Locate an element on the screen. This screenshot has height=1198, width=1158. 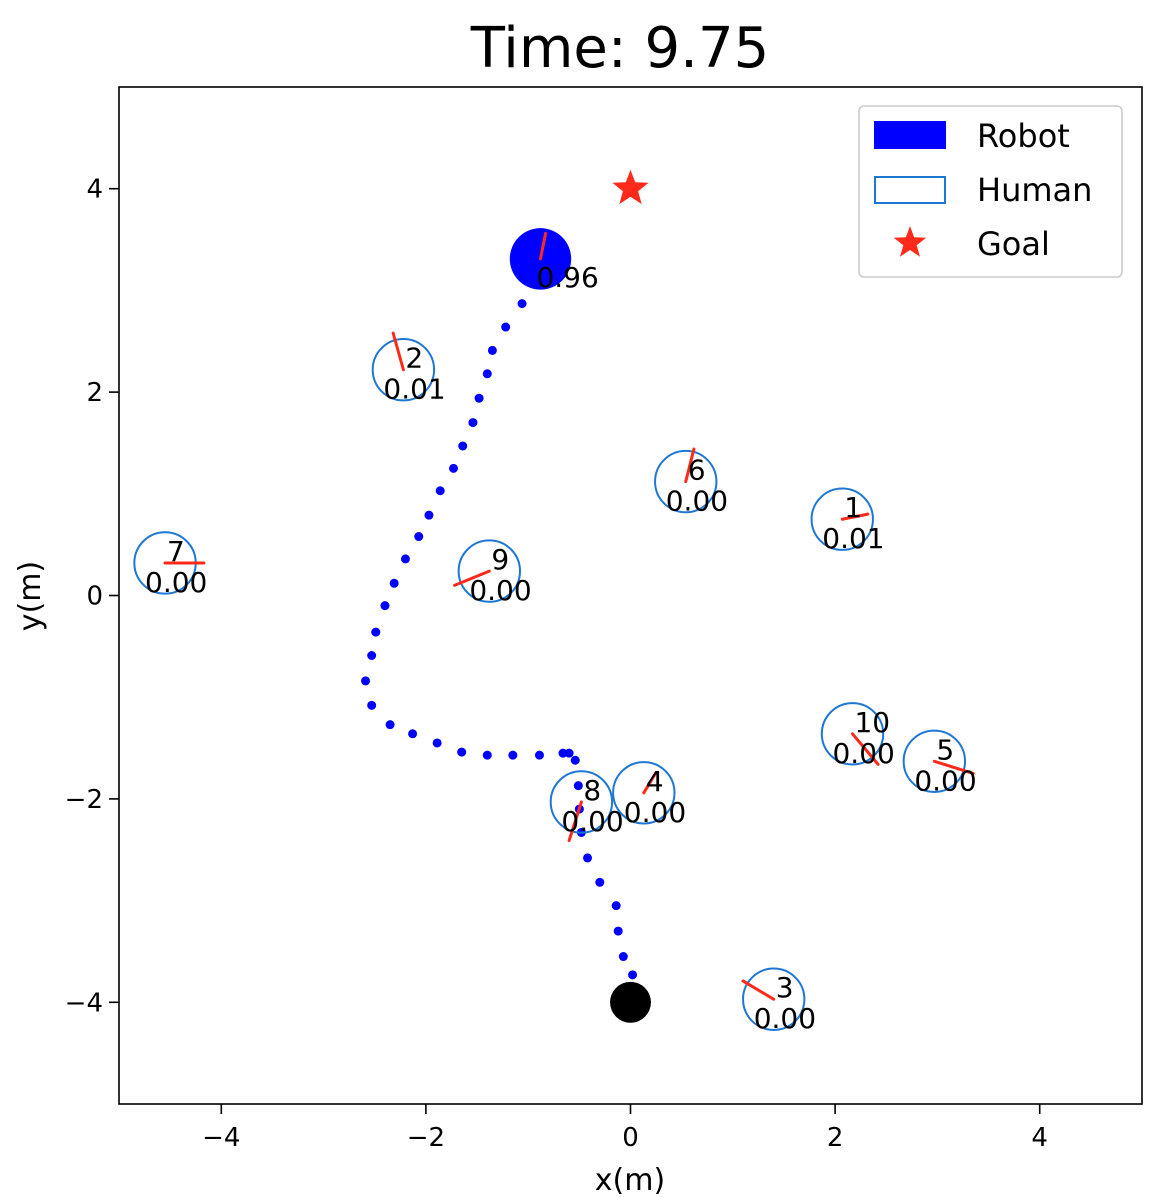
human-id-label: 4 is located at coordinates (655, 781).